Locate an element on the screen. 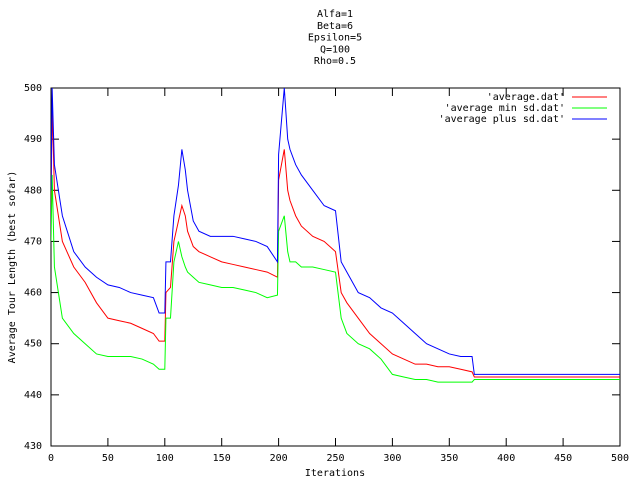 This screenshot has width=640, height=480. x-axis-label: Iterations is located at coordinates (335, 473).